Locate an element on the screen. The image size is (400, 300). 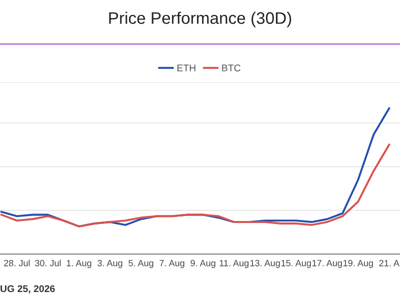
x-tick-label: 30. Jul is located at coordinates (48, 263).